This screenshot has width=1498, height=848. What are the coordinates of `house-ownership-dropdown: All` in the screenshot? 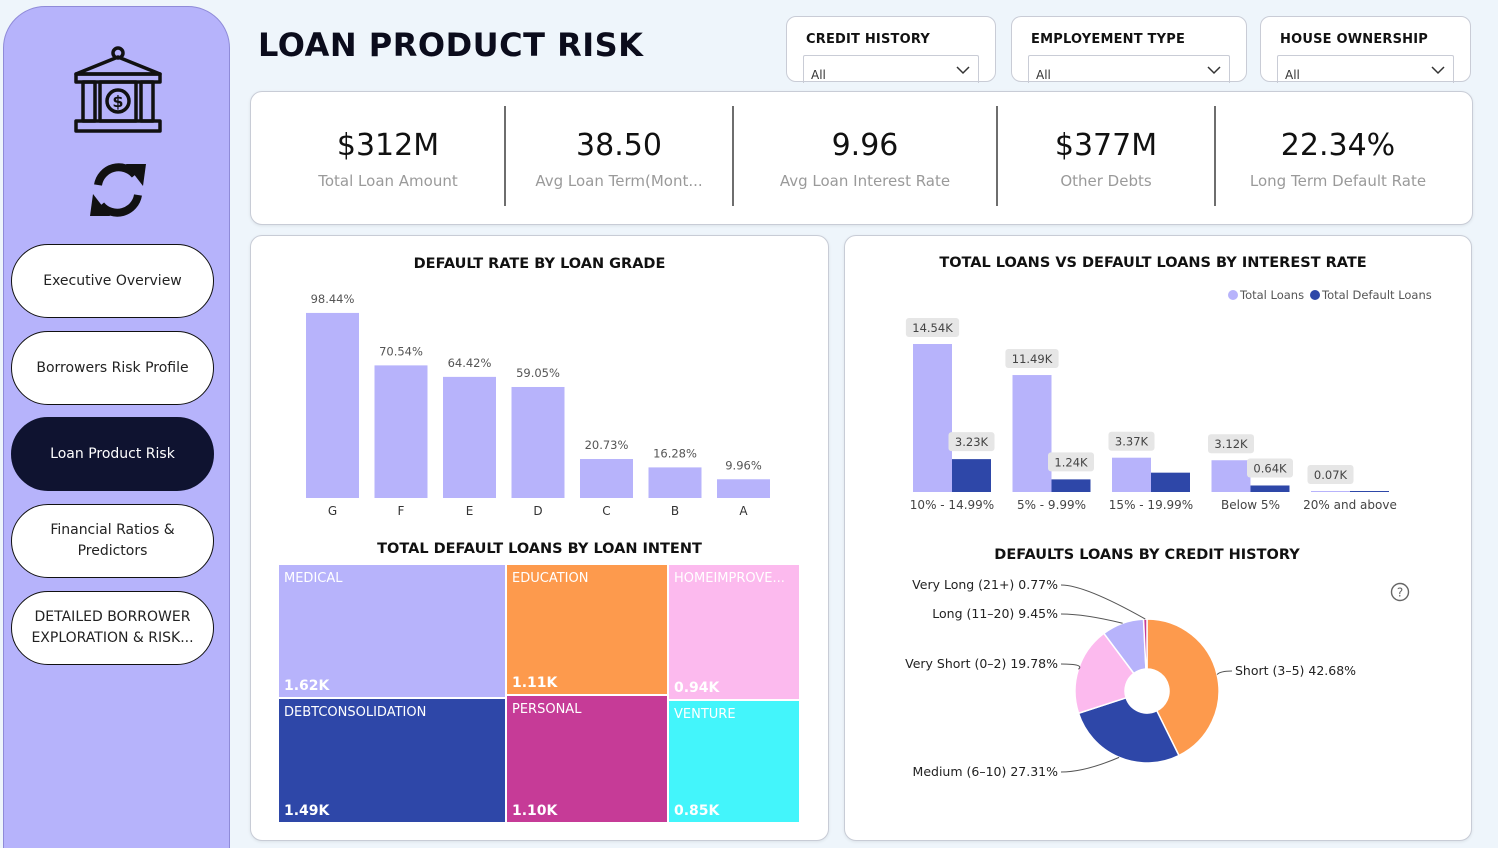 It's located at (1365, 69).